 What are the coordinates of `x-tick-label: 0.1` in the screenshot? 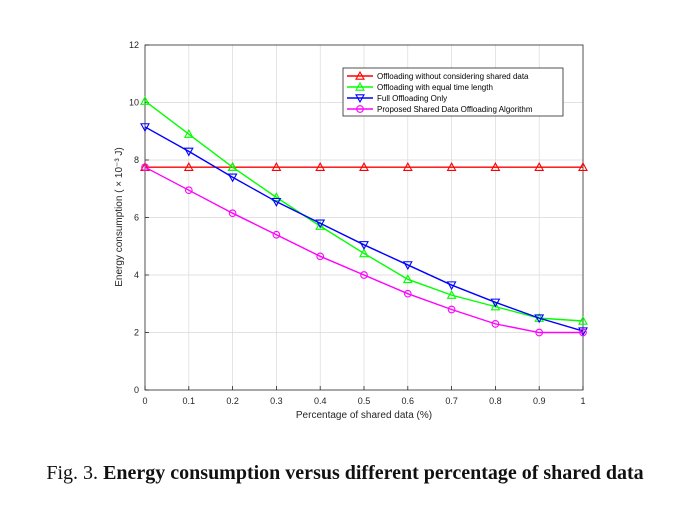 It's located at (189, 401).